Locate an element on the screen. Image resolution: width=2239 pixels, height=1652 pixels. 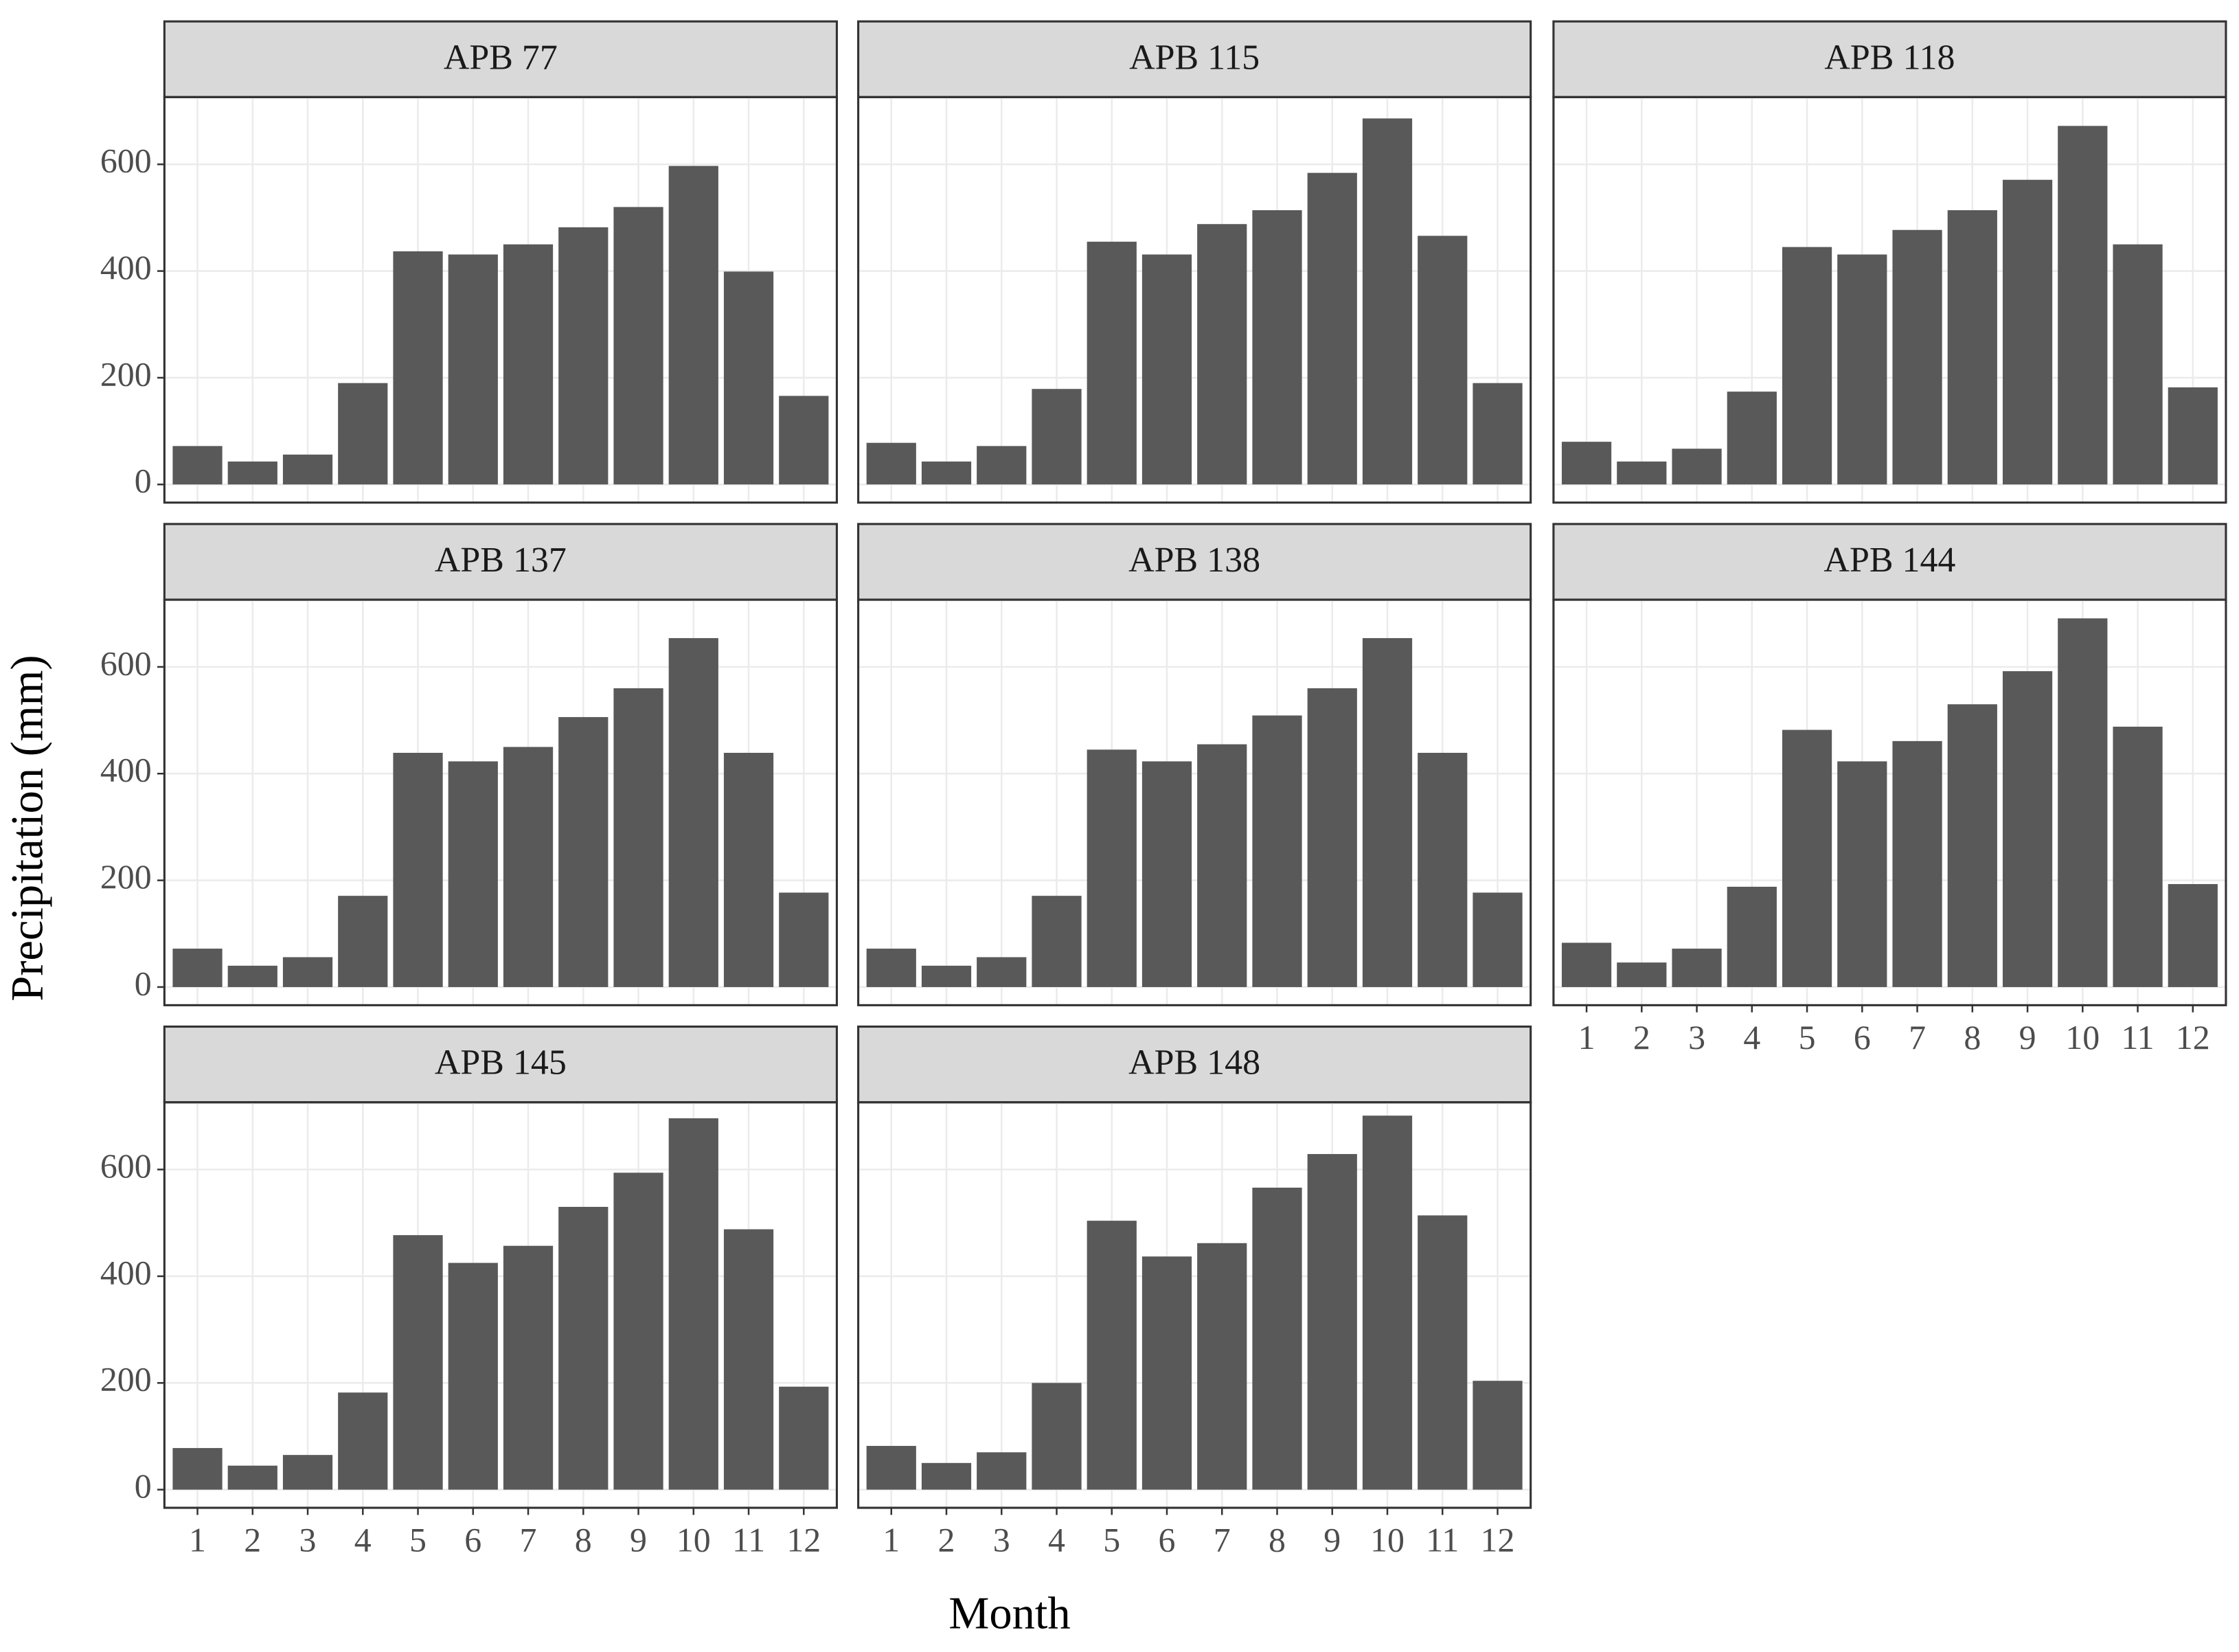
panel-title: APB 148 is located at coordinates (1194, 1063).